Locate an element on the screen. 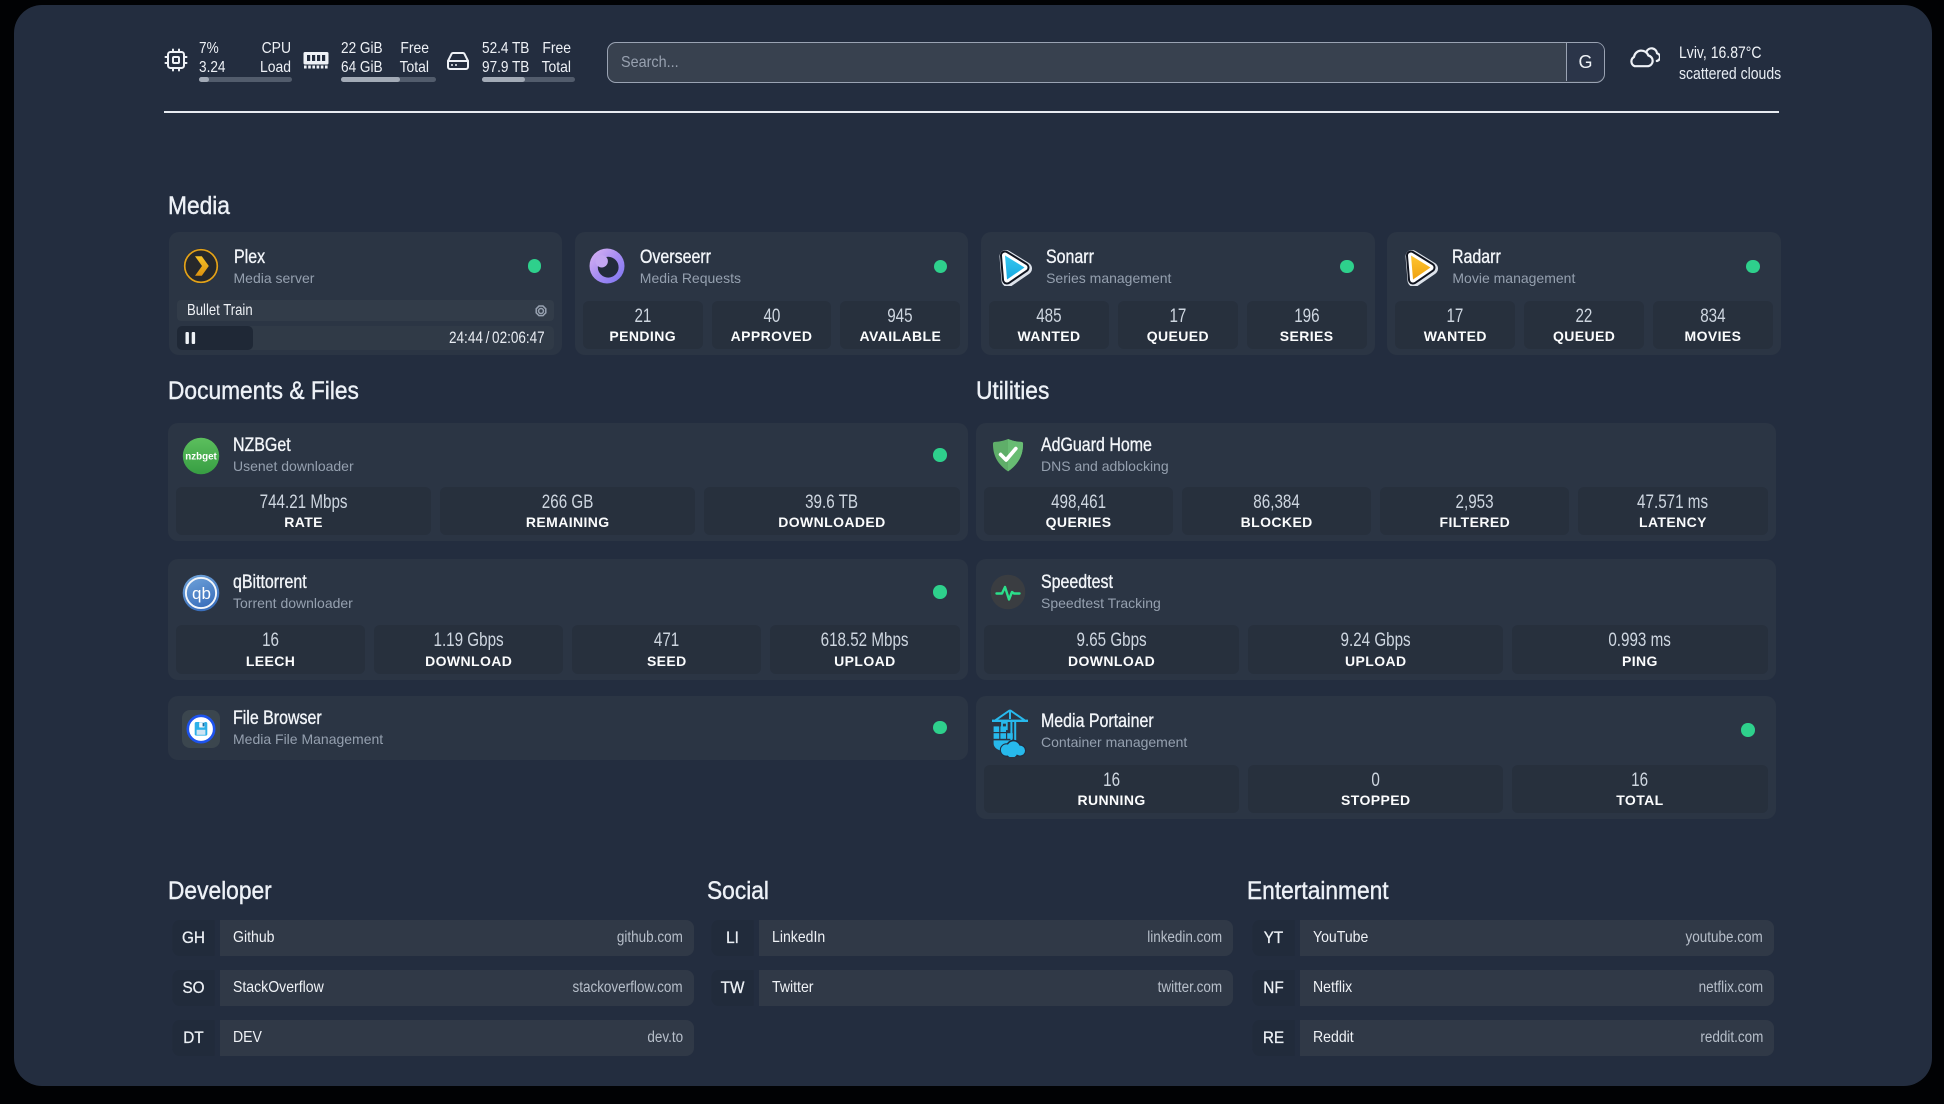  svg-text: qb is located at coordinates (201, 593).